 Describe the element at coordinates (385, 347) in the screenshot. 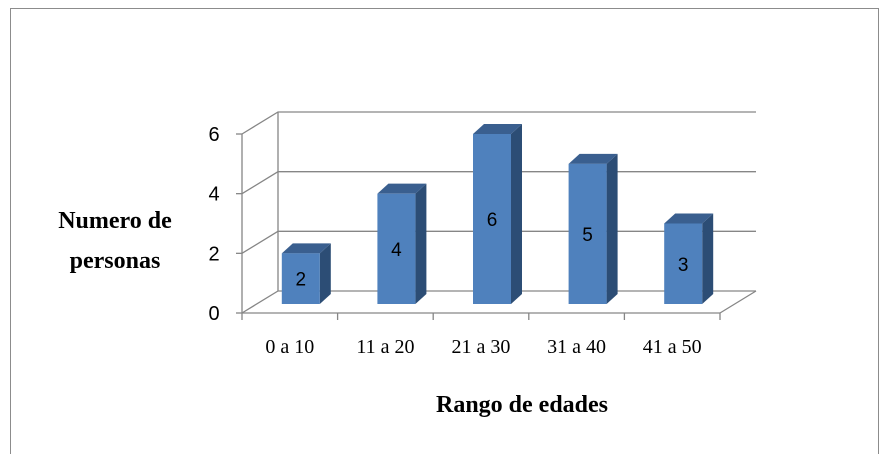

I see `x-tick-label: 11 a 20` at that location.